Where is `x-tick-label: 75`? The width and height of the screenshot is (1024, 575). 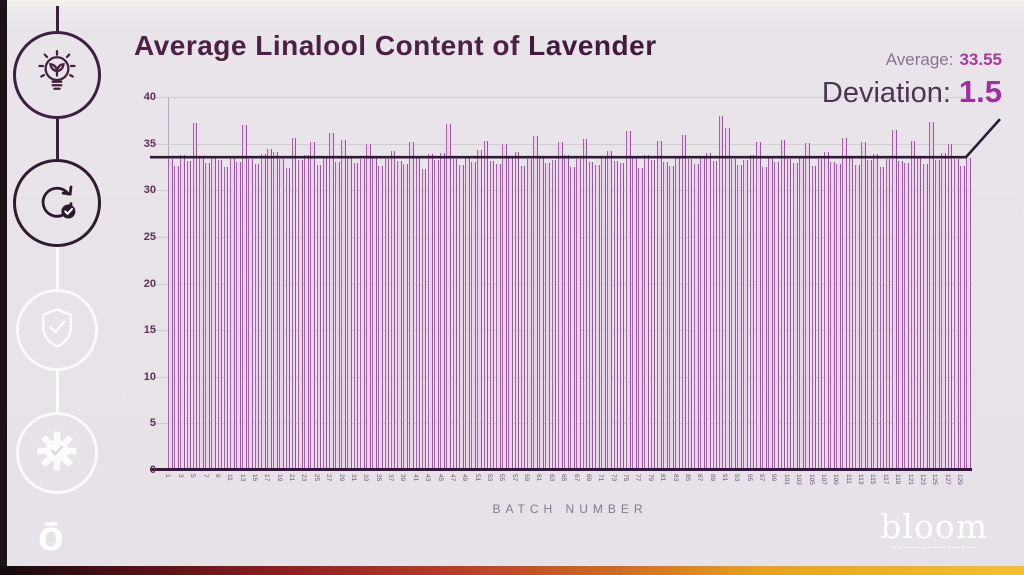 x-tick-label: 75 is located at coordinates (626, 478).